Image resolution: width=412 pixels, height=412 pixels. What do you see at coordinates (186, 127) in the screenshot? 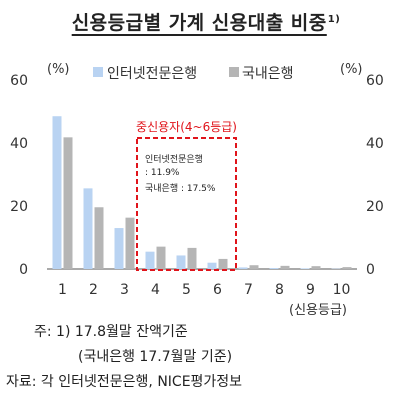
I see `annotation-title: 중신용자(4~6등급)` at bounding box center [186, 127].